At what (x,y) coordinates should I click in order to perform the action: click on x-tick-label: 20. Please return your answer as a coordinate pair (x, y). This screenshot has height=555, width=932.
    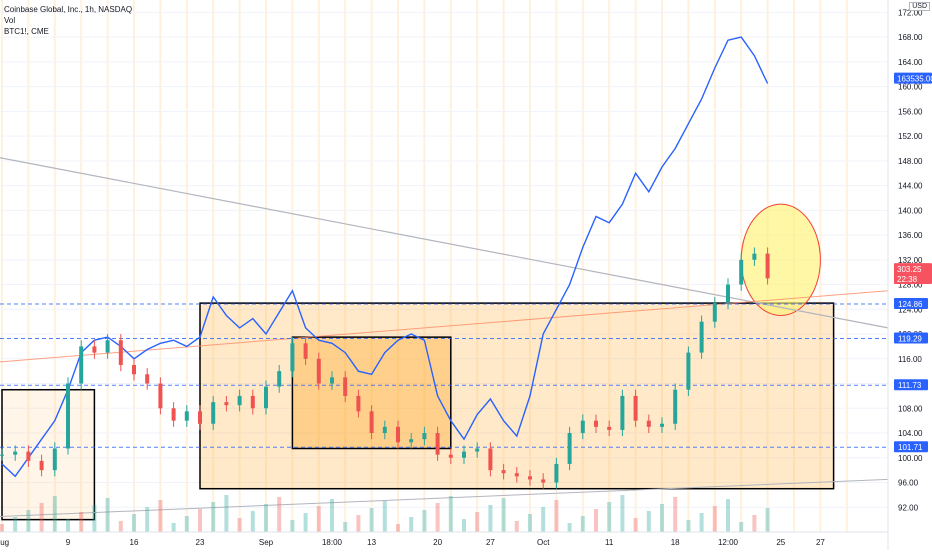
    Looking at the image, I should click on (437, 542).